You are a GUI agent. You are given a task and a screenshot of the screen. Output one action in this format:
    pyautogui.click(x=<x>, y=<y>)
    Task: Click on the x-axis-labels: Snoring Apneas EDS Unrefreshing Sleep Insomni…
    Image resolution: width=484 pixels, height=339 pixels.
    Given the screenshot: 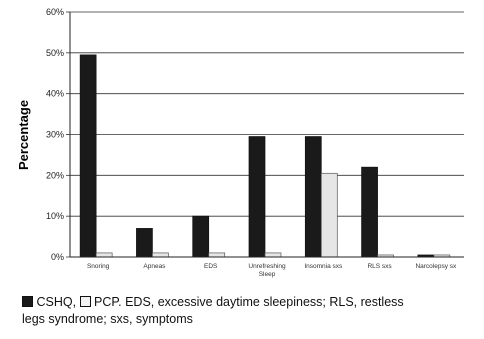 What is the action you would take?
    pyautogui.click(x=272, y=270)
    